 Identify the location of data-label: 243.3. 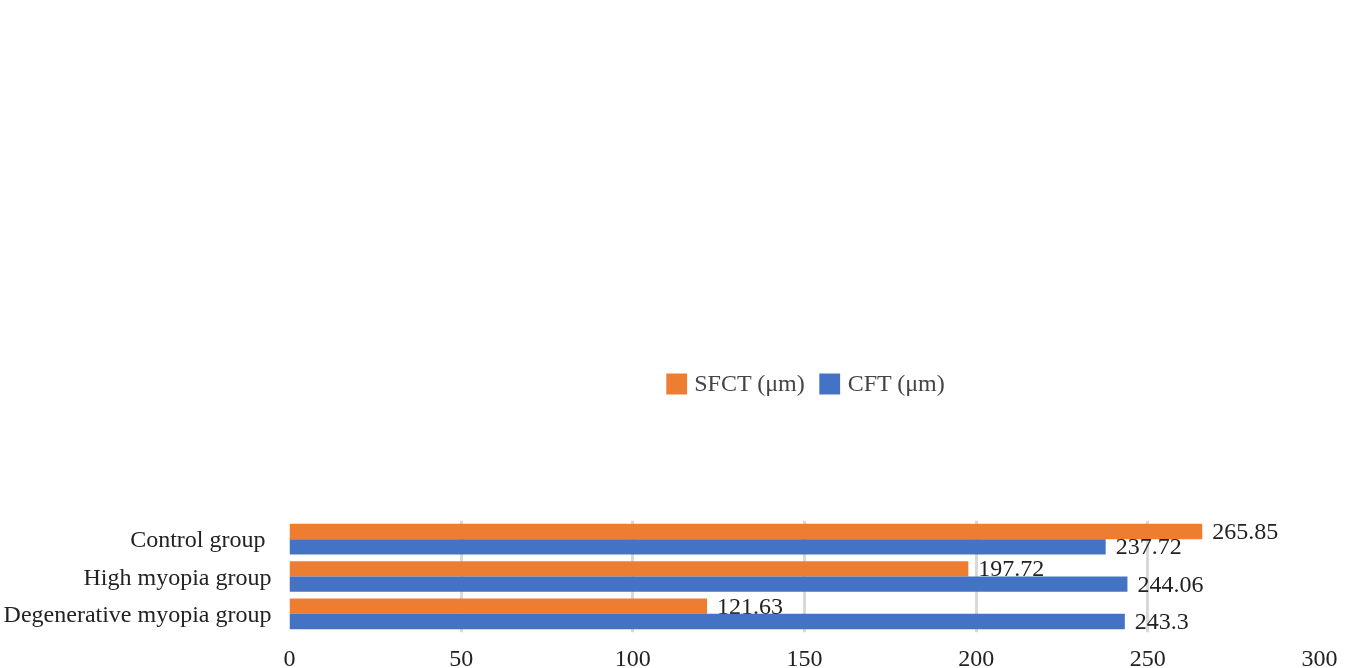
(1161, 620).